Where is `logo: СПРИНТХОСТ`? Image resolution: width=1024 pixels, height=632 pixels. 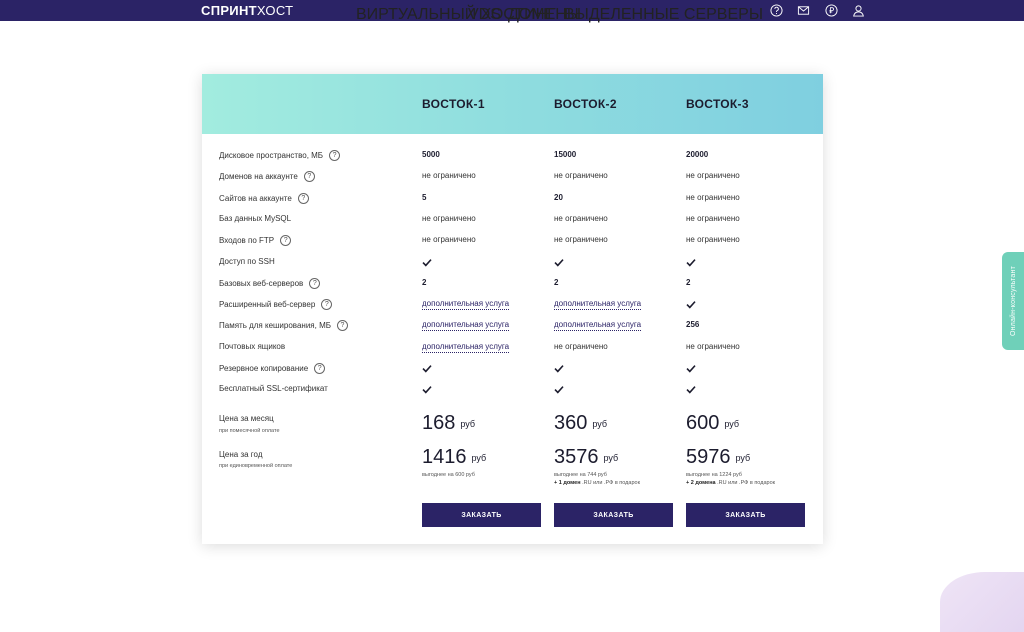 logo: СПРИНТХОСТ is located at coordinates (247, 10).